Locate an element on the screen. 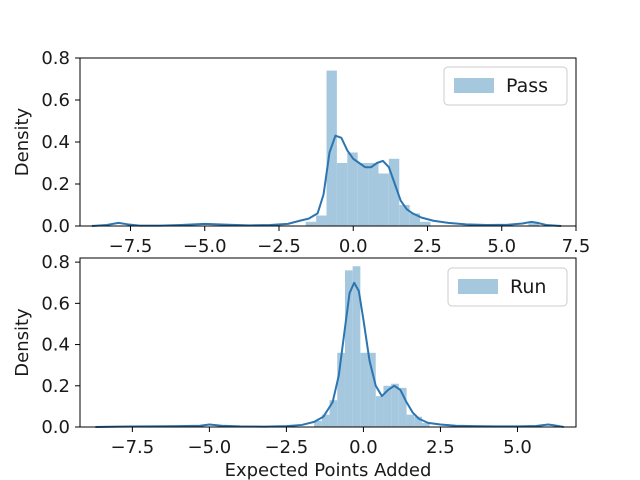  x-axis-title: Expected Points Added is located at coordinates (328, 470).